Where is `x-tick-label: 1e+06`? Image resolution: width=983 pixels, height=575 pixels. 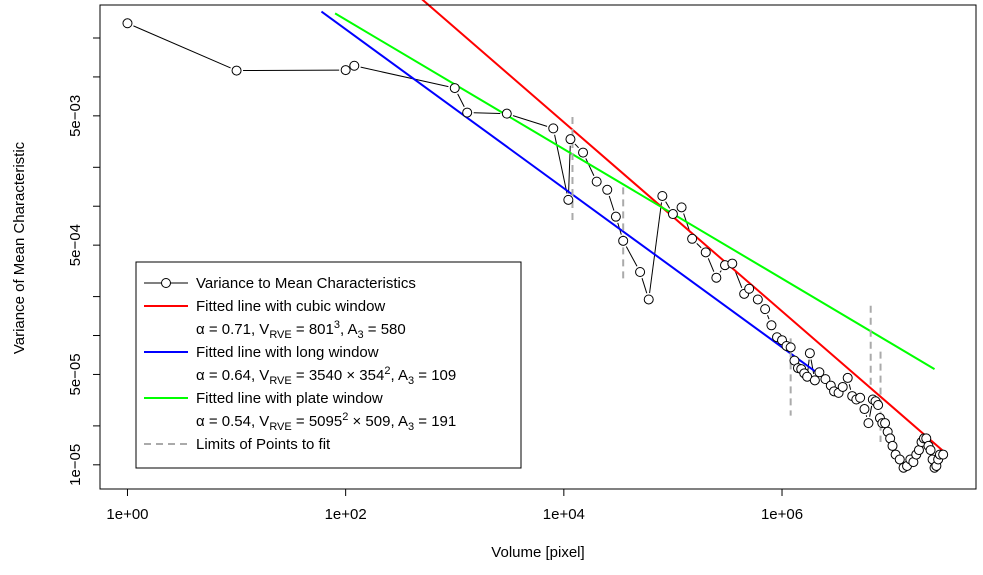 x-tick-label: 1e+06 is located at coordinates (782, 514).